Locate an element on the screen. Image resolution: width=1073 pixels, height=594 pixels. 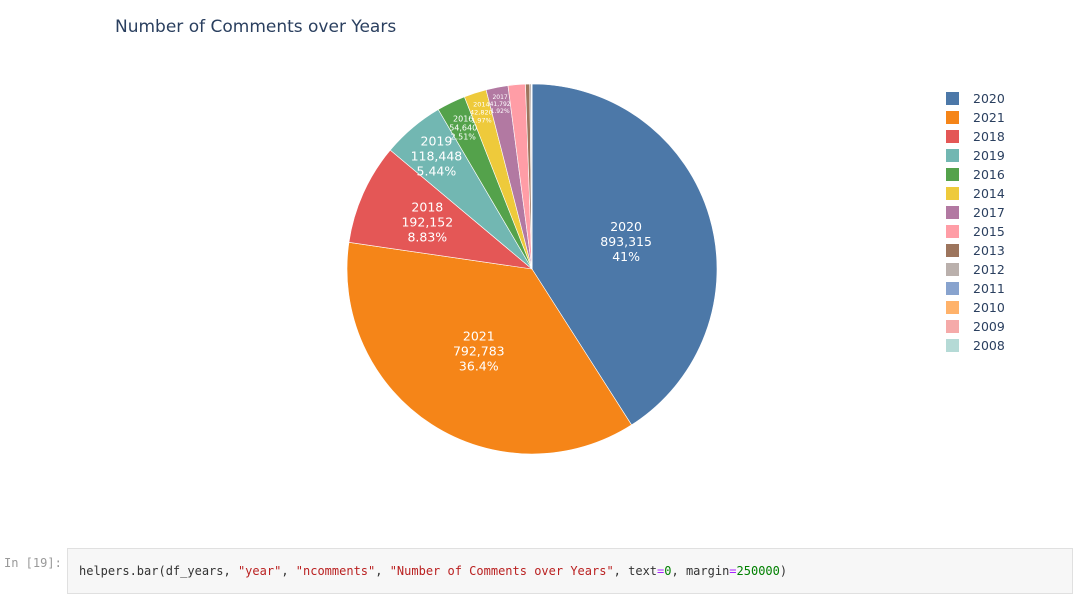
legend-item-2014: 2014 is located at coordinates (975, 193).